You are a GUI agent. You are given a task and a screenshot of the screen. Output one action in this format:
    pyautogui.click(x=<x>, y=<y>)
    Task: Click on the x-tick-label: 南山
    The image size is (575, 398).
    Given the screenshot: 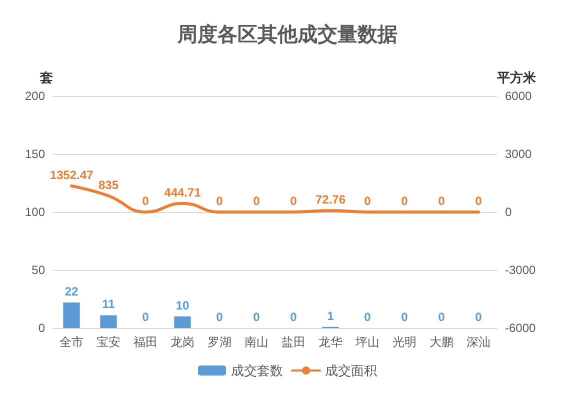 What is the action you would take?
    pyautogui.click(x=256, y=342)
    